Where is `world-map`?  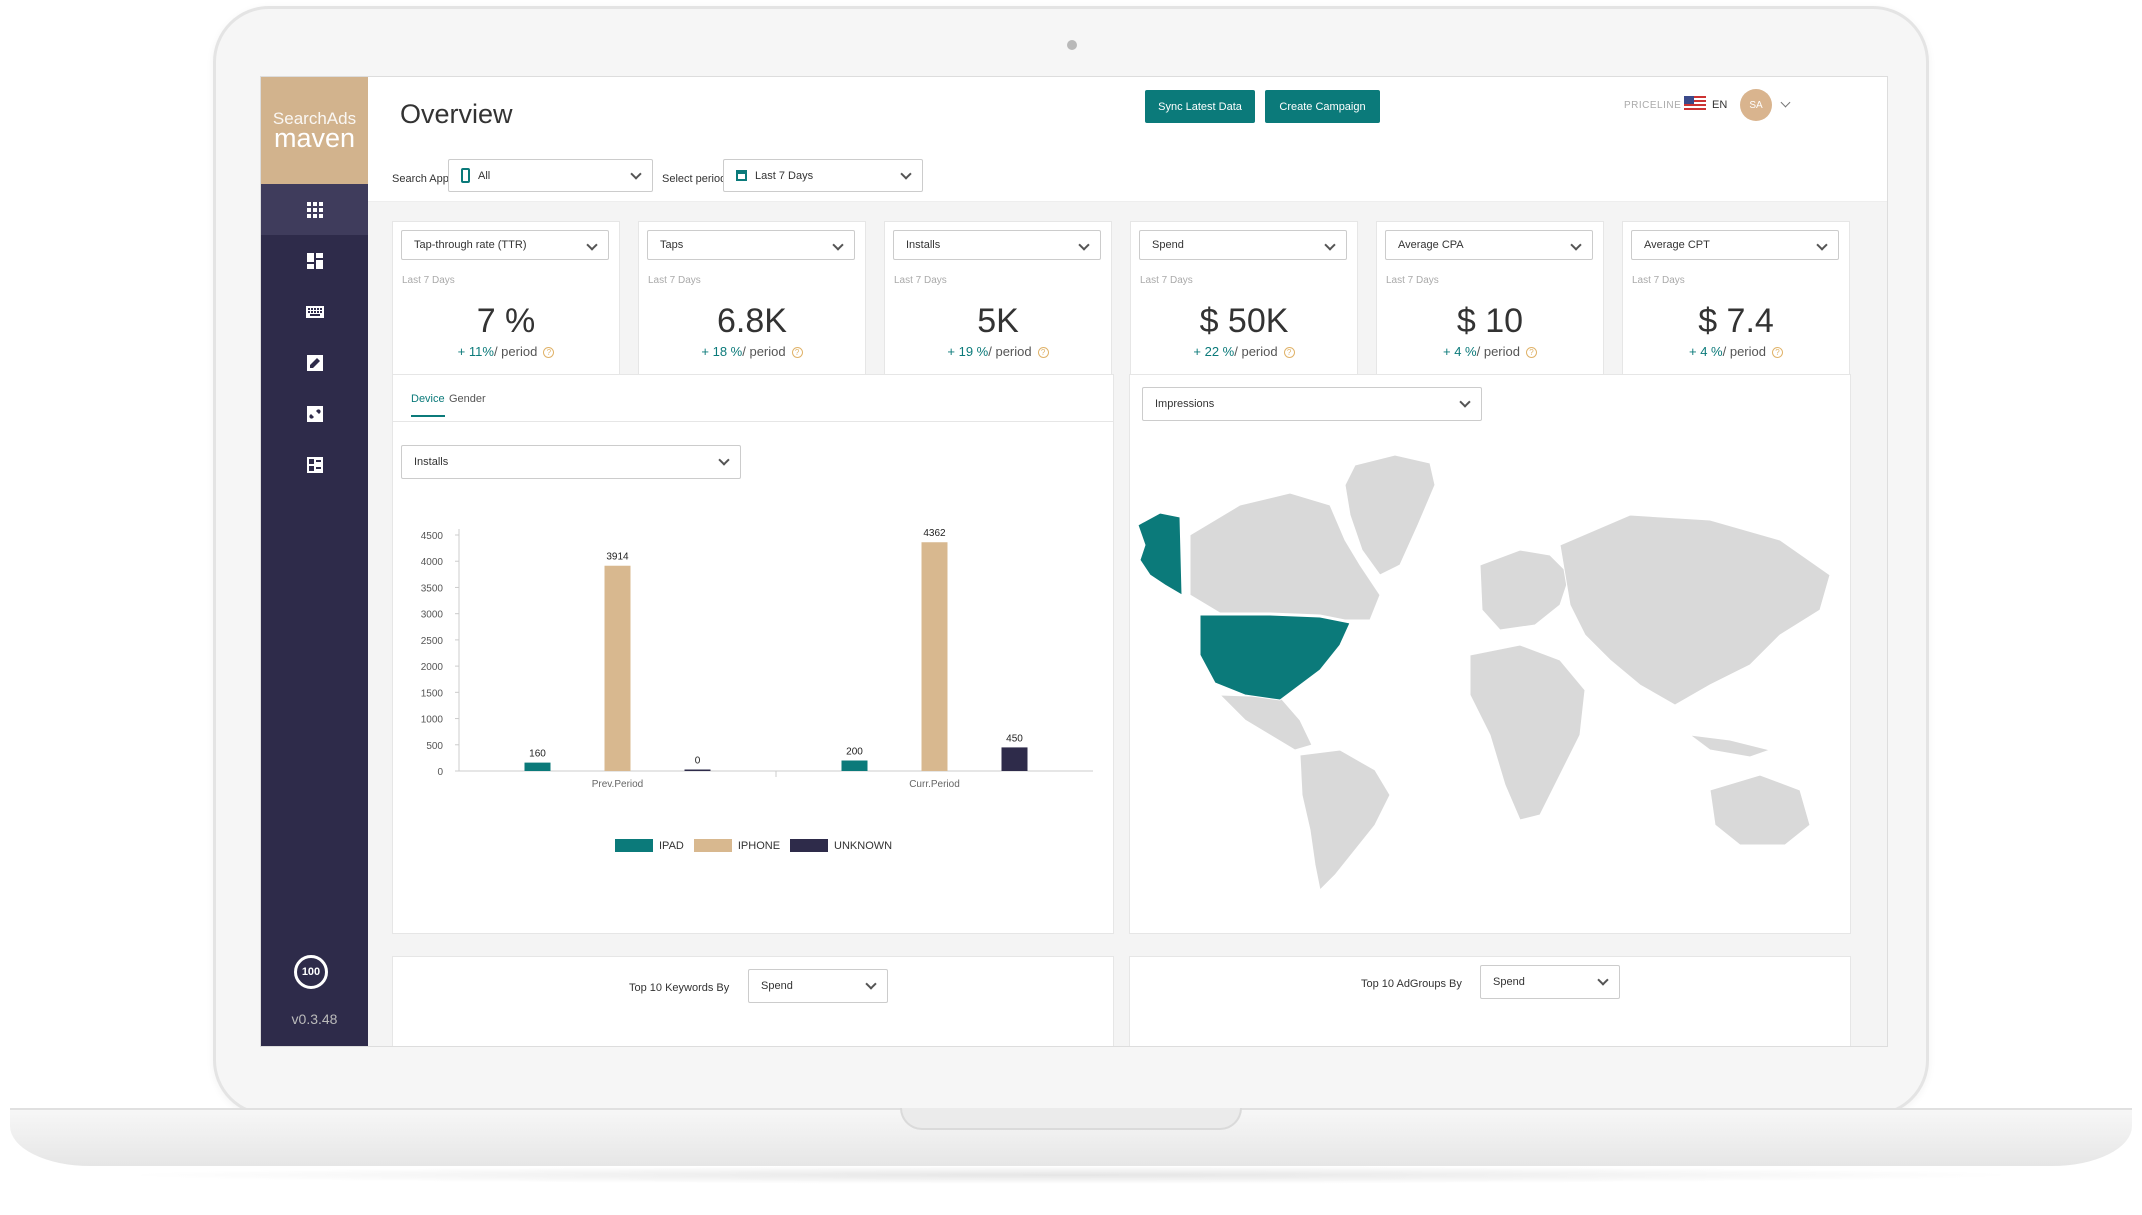 world-map is located at coordinates (1484, 673).